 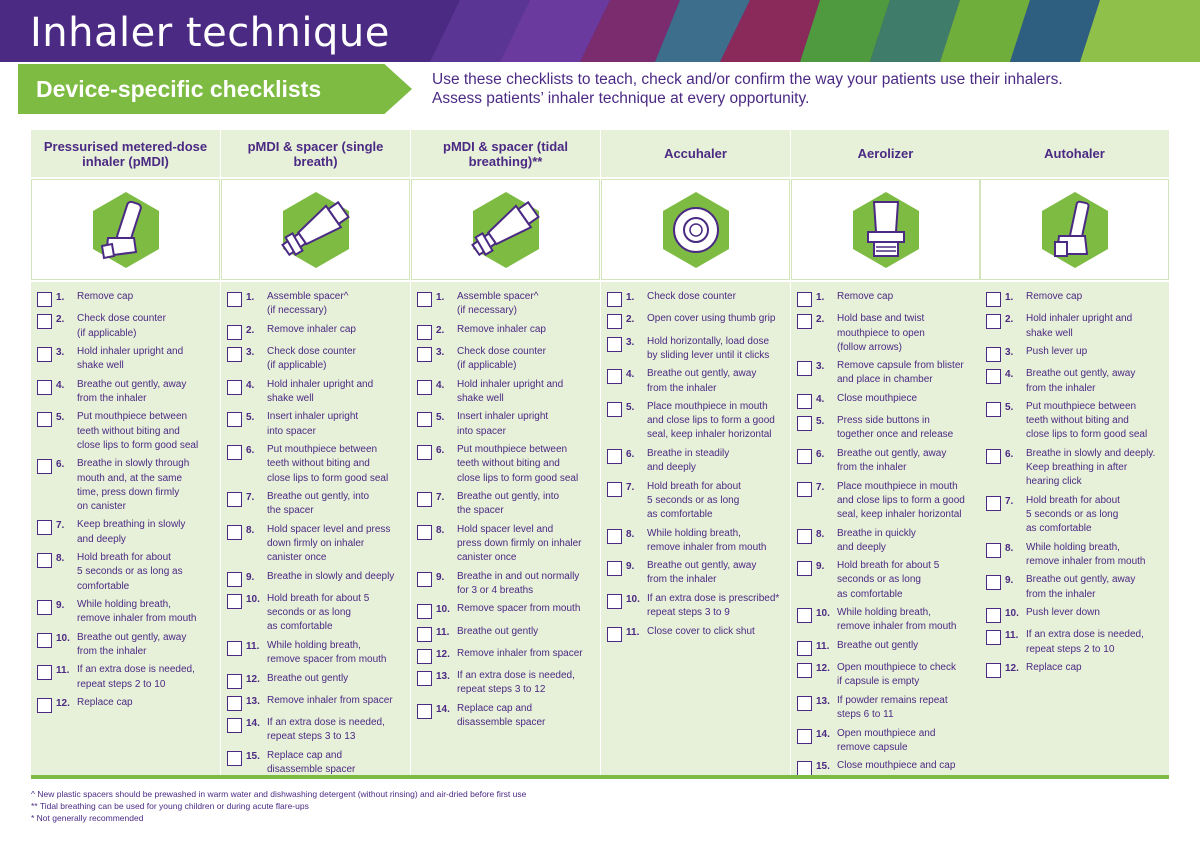 I want to click on step-number: 2., so click(x=630, y=320).